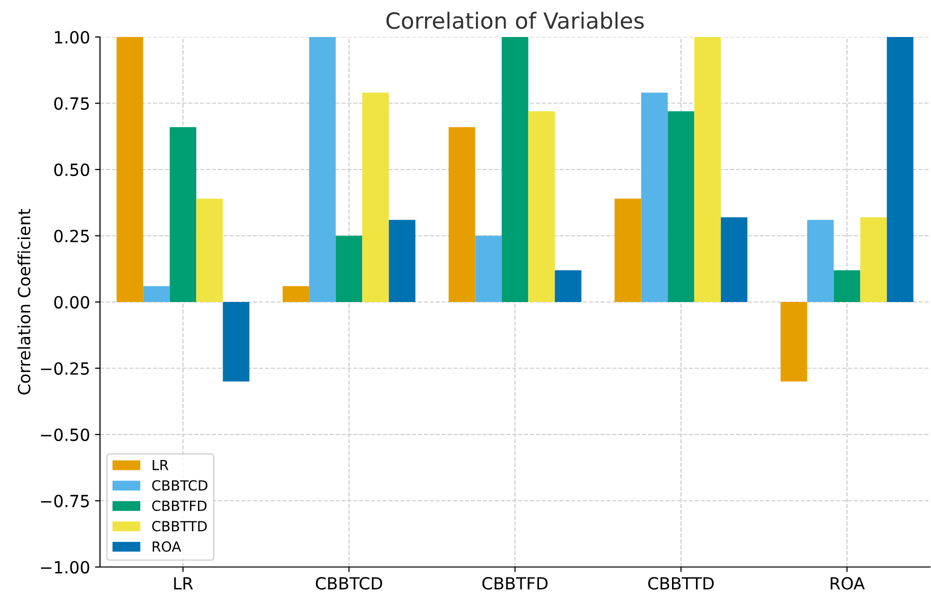 This screenshot has width=931, height=599. What do you see at coordinates (71, 236) in the screenshot?
I see `y-tick-label: 0.25` at bounding box center [71, 236].